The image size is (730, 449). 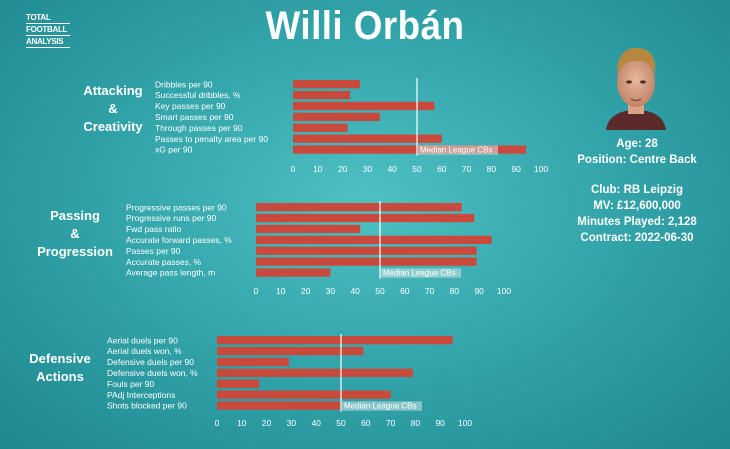 I want to click on section-label: Attacking, so click(x=112, y=90).